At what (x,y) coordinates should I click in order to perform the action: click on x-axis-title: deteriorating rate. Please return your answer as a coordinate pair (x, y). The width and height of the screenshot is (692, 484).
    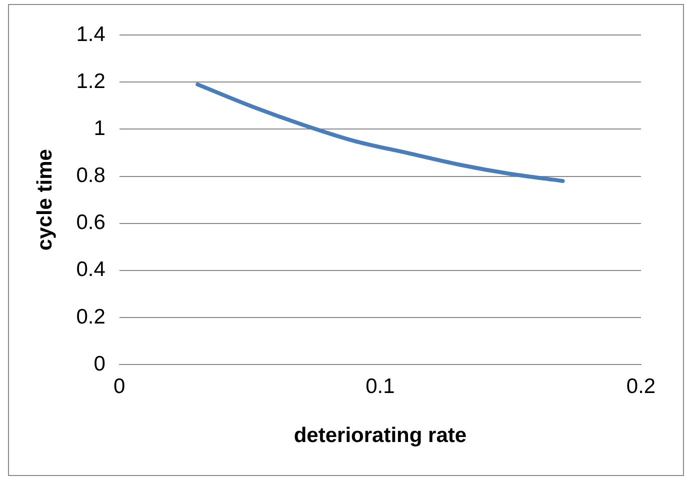
    Looking at the image, I should click on (380, 436).